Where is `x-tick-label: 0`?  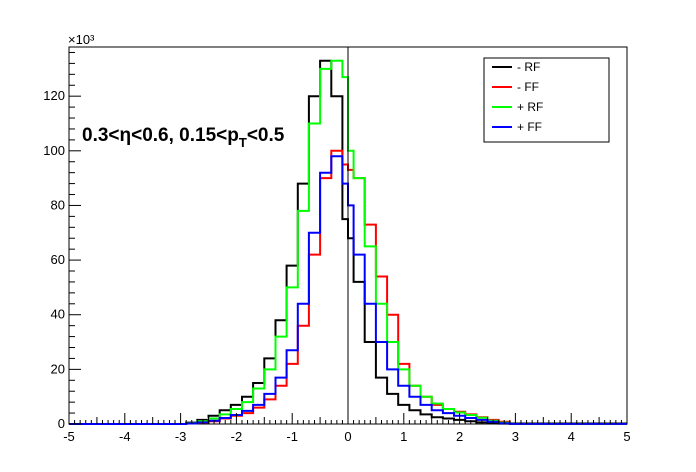
x-tick-label: 0 is located at coordinates (347, 436).